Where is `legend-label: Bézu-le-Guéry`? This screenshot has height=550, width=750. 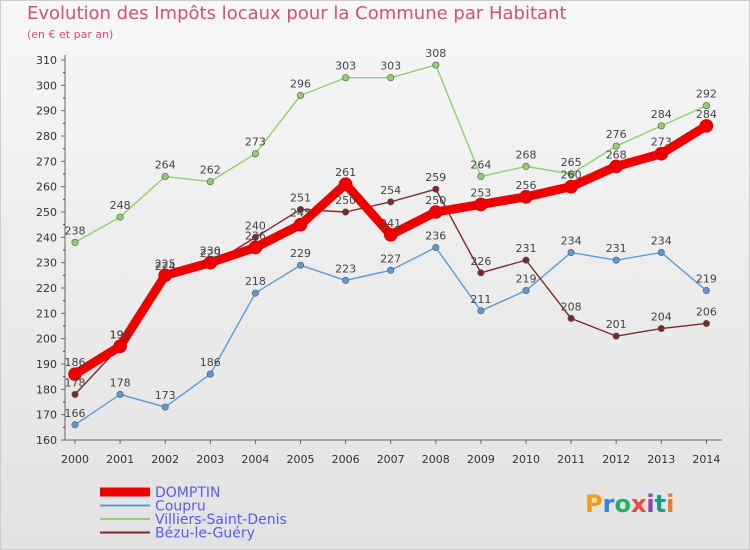 legend-label: Bézu-le-Guéry is located at coordinates (205, 534).